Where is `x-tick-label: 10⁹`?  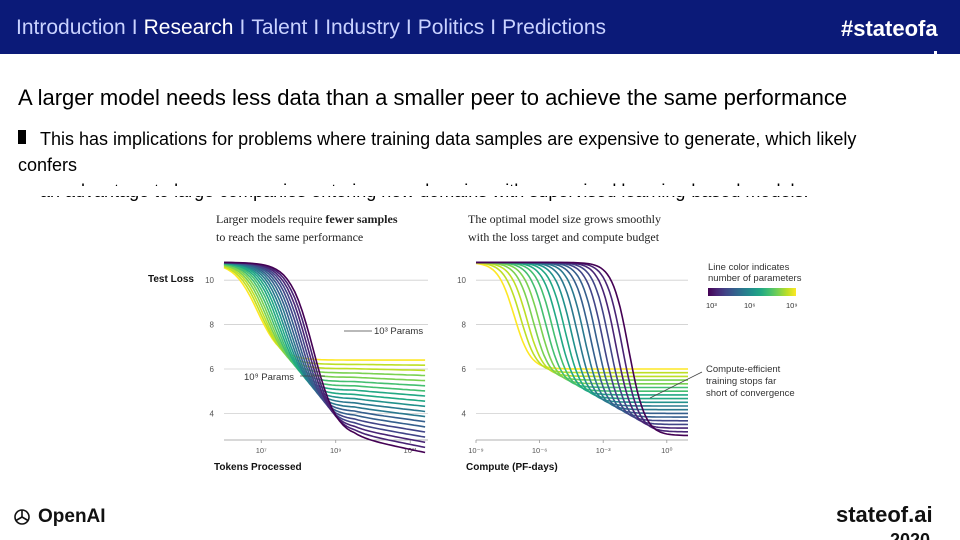
x-tick-label: 10⁹ is located at coordinates (336, 450).